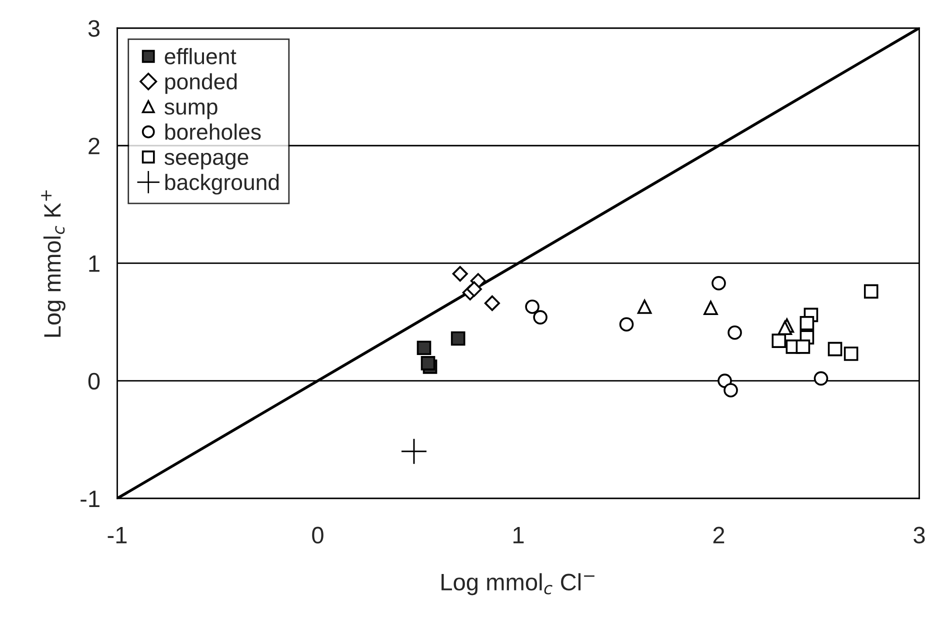 Image resolution: width=938 pixels, height=623 pixels. What do you see at coordinates (518, 584) in the screenshot?
I see `x-axis-title: Log mmol$_{c}$ Cl$^{−}$` at bounding box center [518, 584].